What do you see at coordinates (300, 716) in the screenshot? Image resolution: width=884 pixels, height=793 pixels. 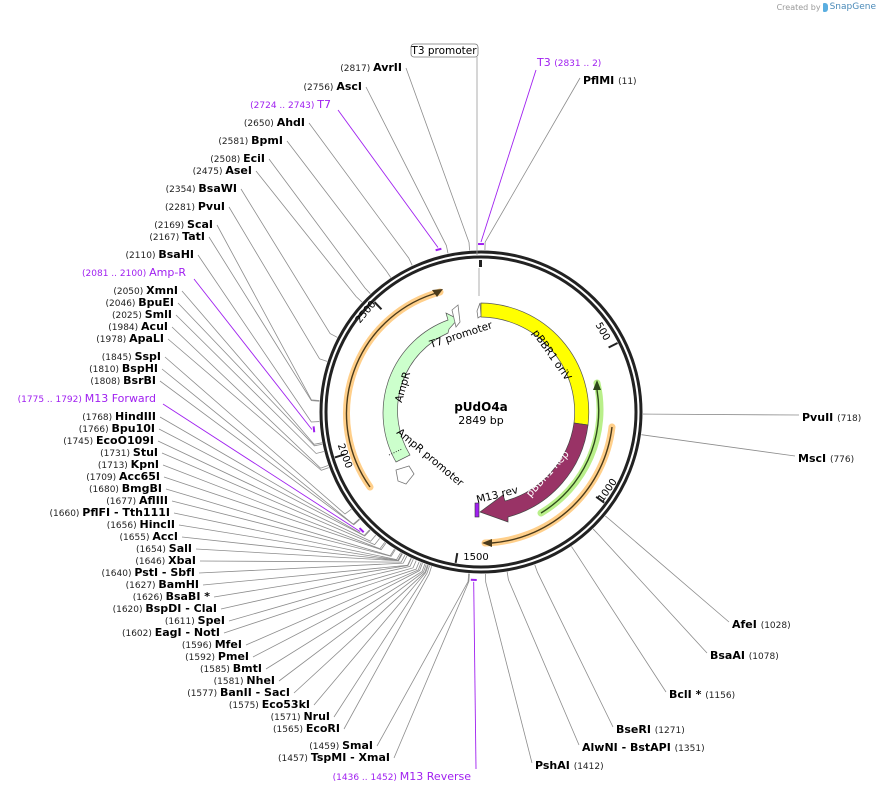 I see `restriction-site-label: (1571) NruI` at bounding box center [300, 716].